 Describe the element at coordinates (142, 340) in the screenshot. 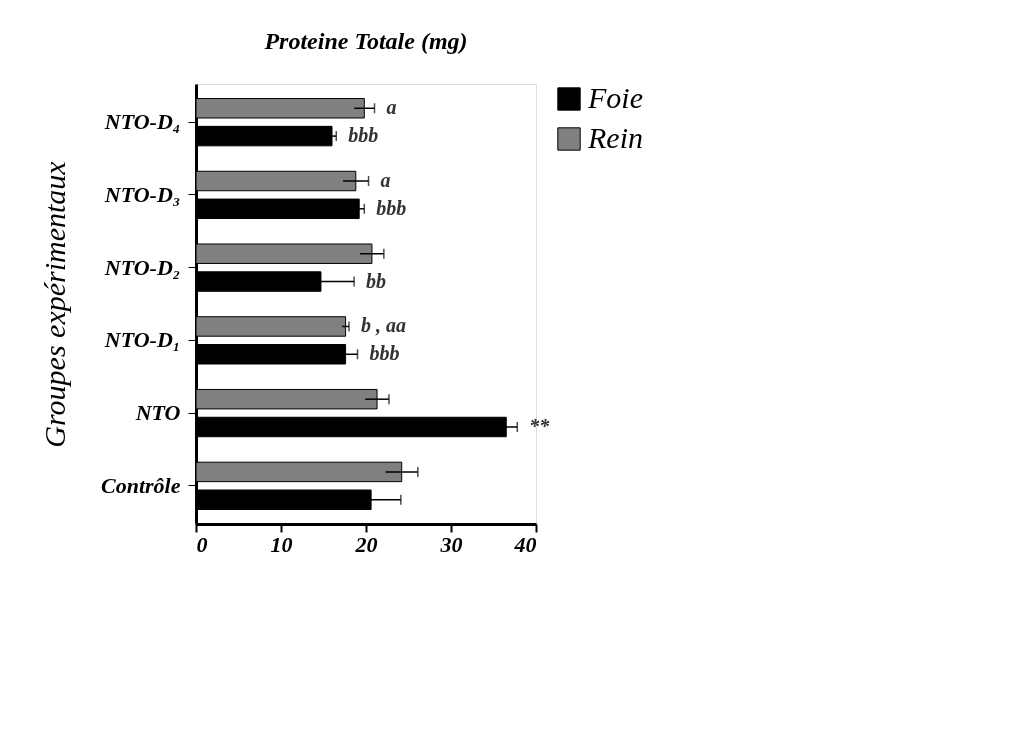

I see `y-tick-label: NTO-D₁` at that location.